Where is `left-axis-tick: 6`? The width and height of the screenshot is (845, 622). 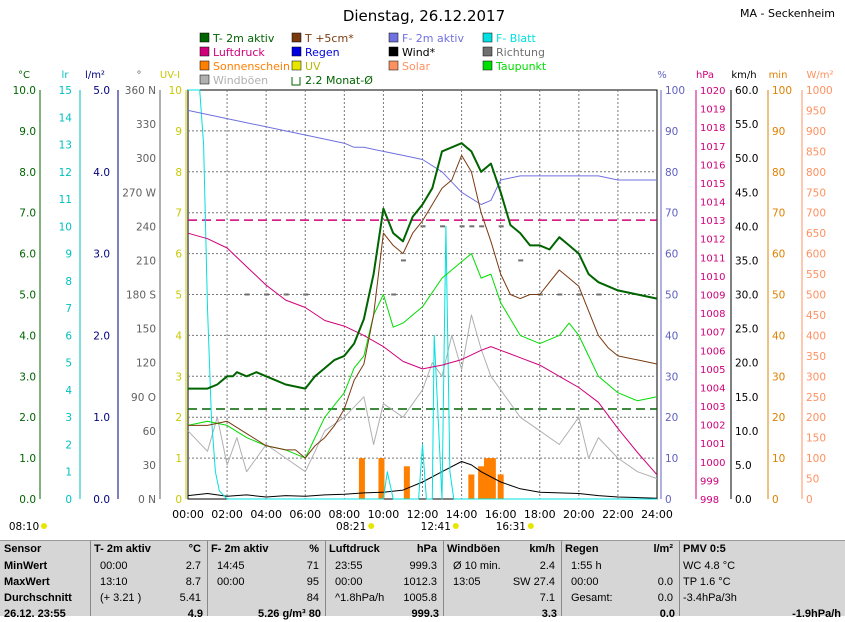 left-axis-tick: 6 is located at coordinates (178, 255).